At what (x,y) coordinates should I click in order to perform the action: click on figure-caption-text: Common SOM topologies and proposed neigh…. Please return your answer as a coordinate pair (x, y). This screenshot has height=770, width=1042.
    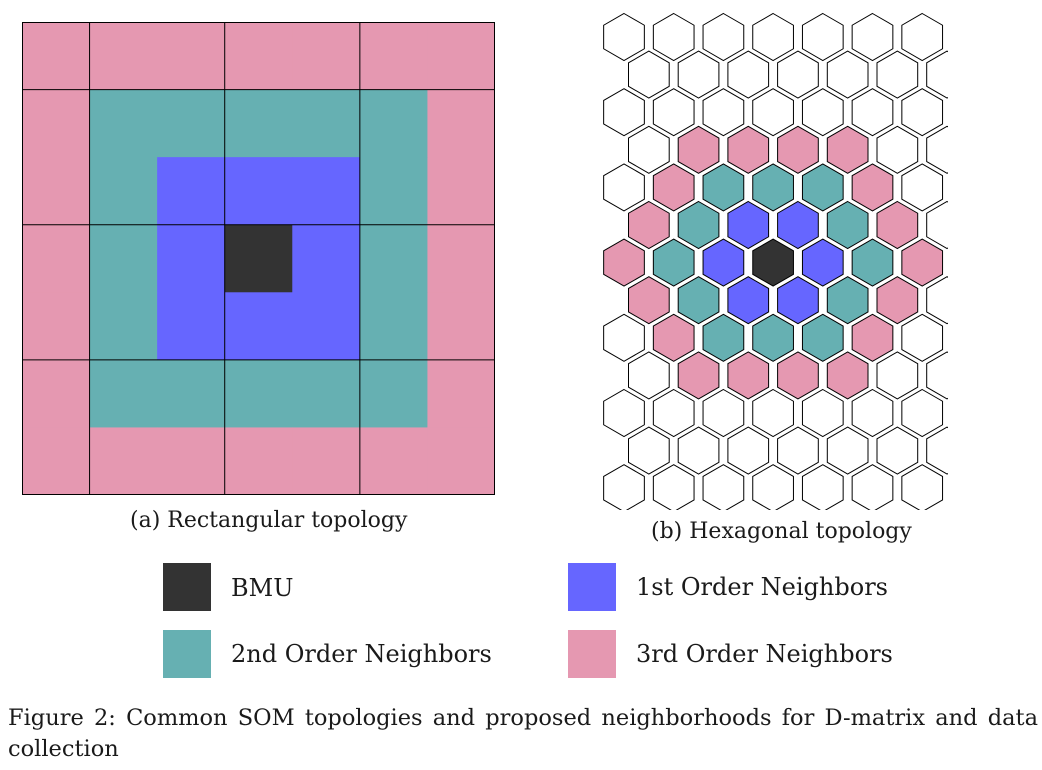
    Looking at the image, I should click on (523, 733).